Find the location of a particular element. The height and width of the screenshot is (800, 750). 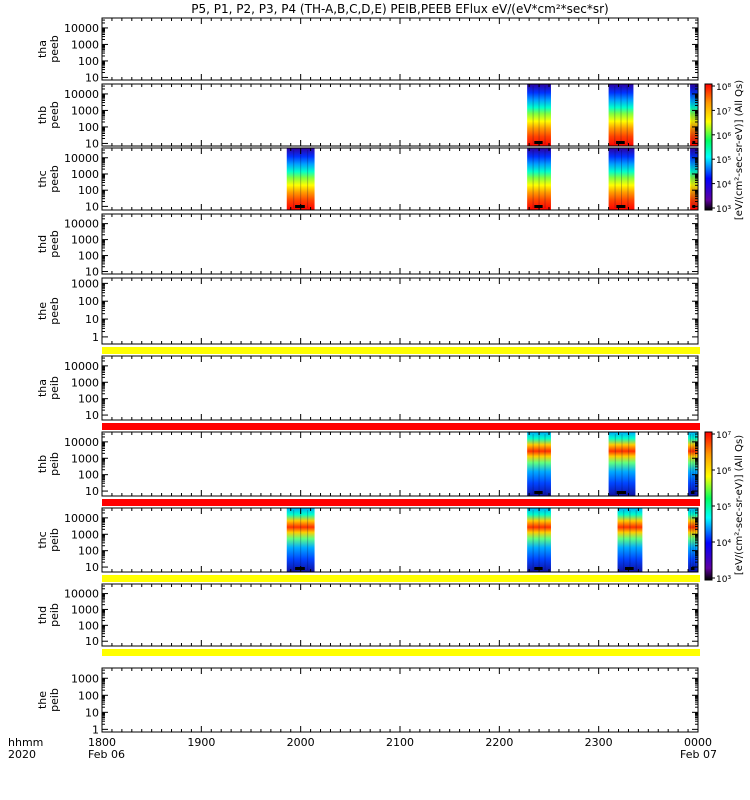

panel-tha-peeb: 10 100 1000 10000 tha peeb is located at coordinates (367, 50).